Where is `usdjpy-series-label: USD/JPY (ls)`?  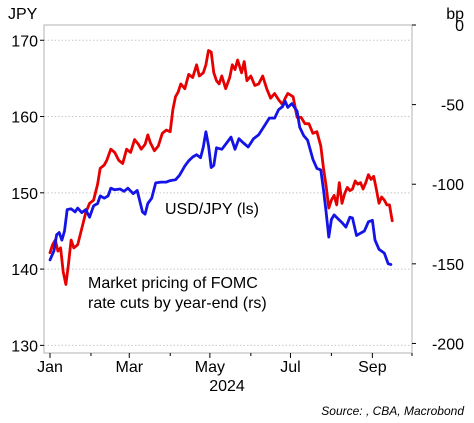
usdjpy-series-label: USD/JPY (ls) is located at coordinates (212, 209).